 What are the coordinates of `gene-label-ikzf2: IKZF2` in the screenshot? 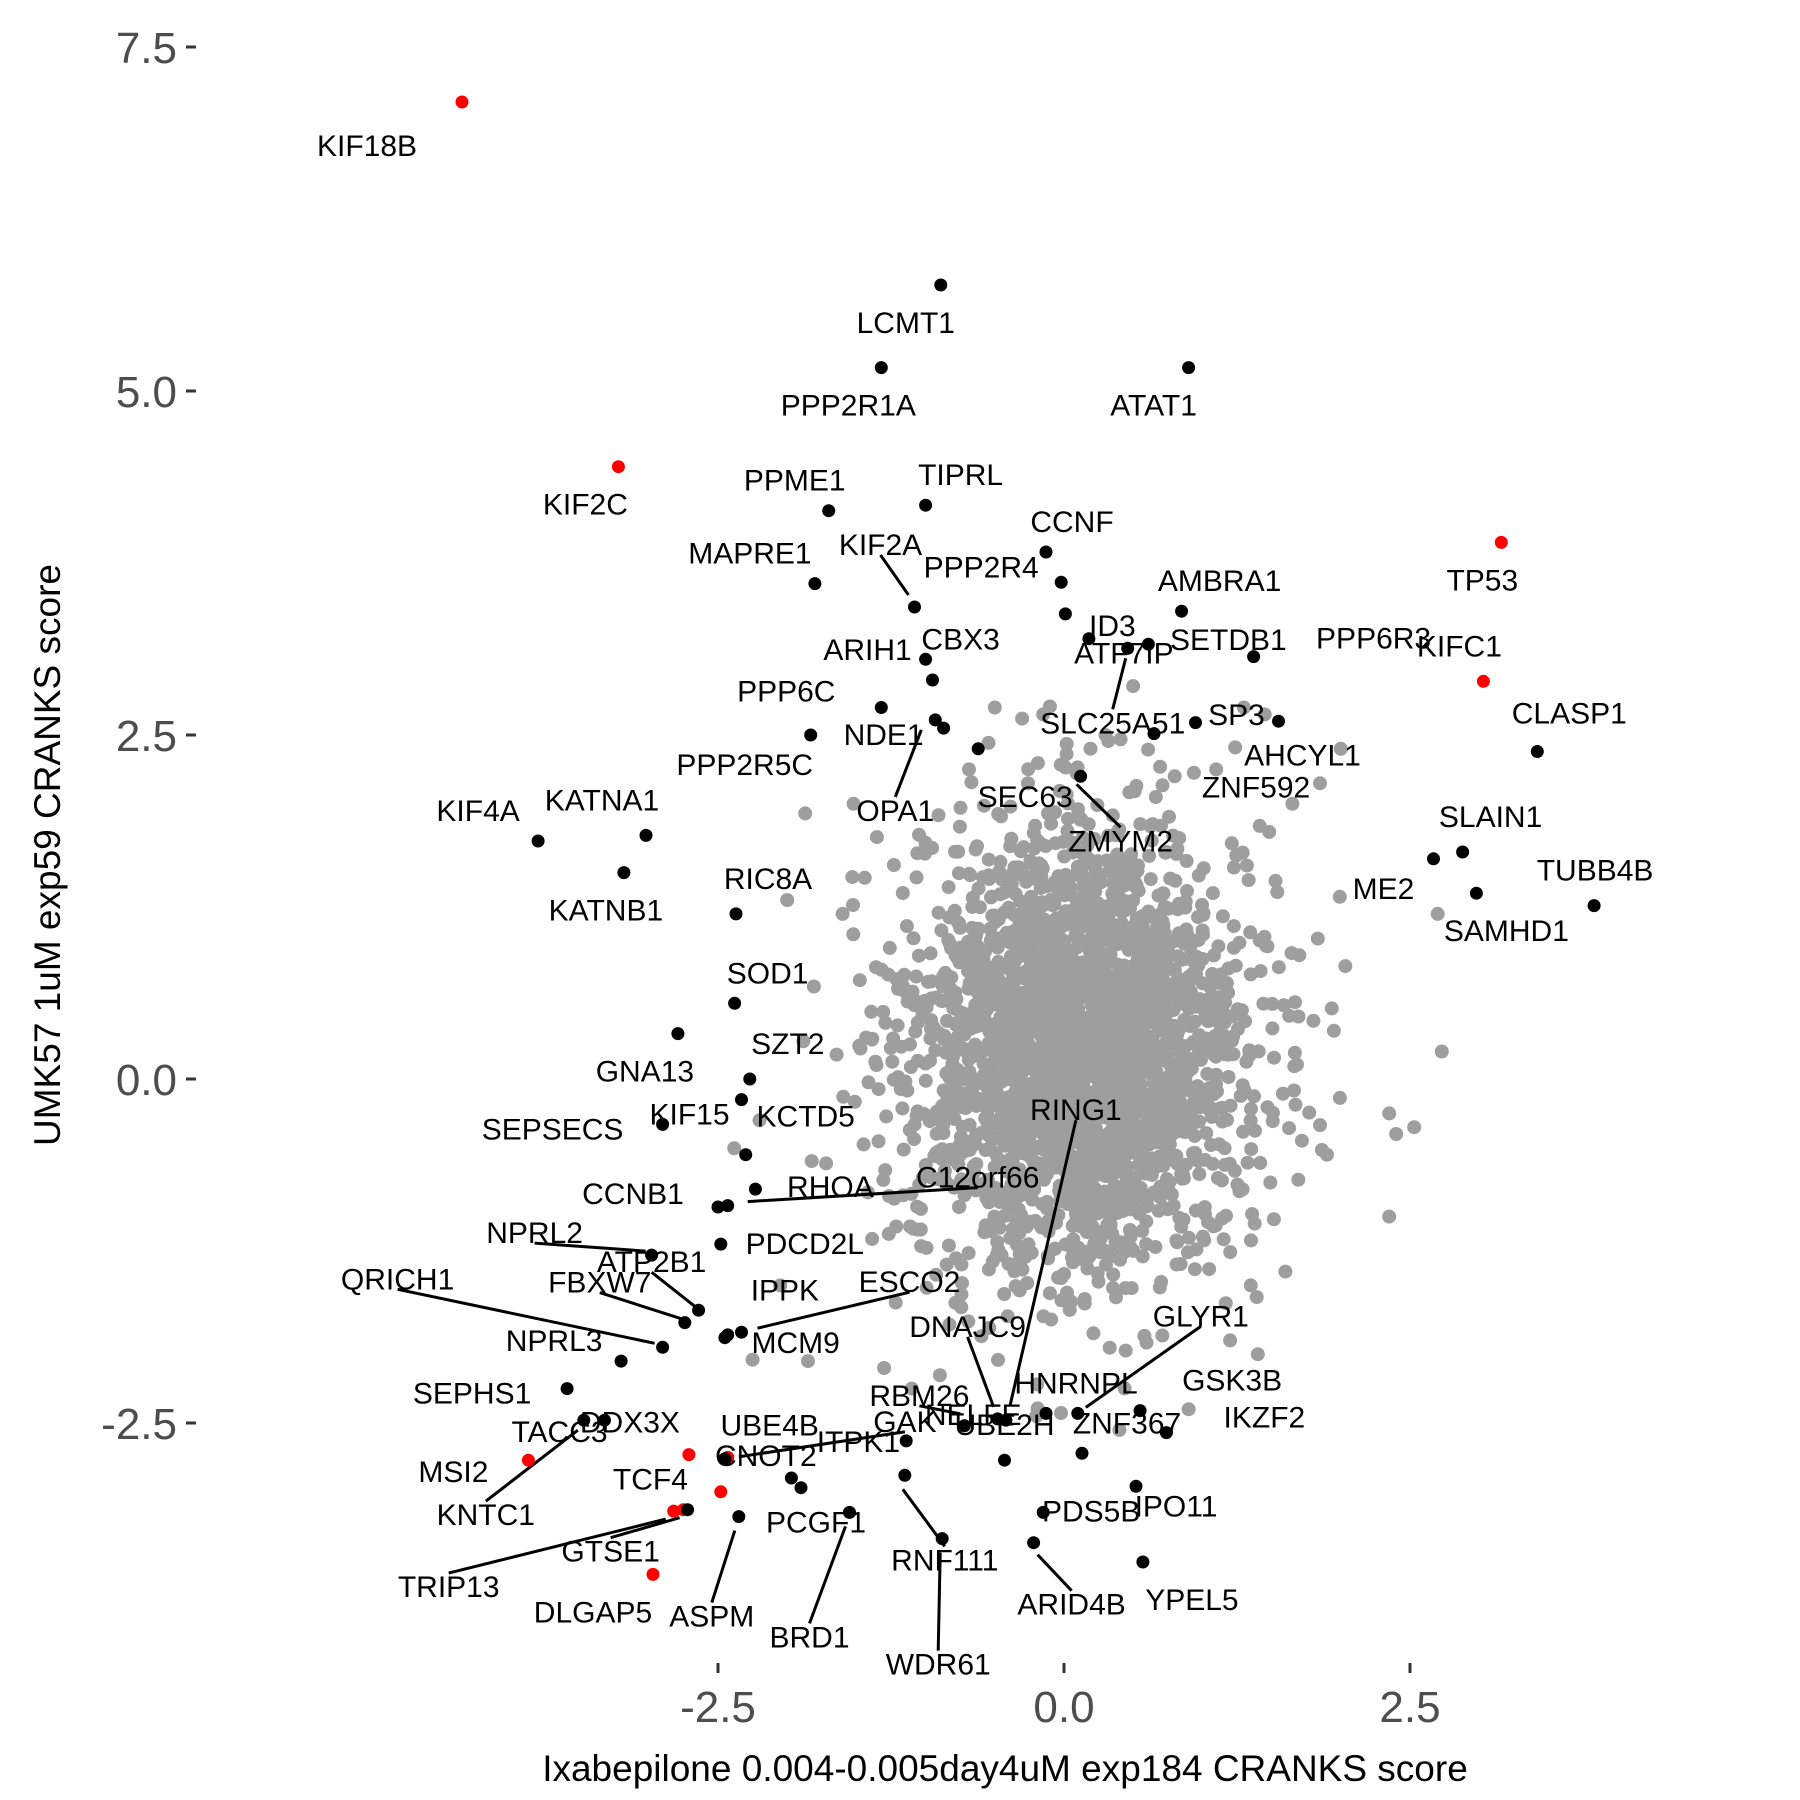 It's located at (1265, 1418).